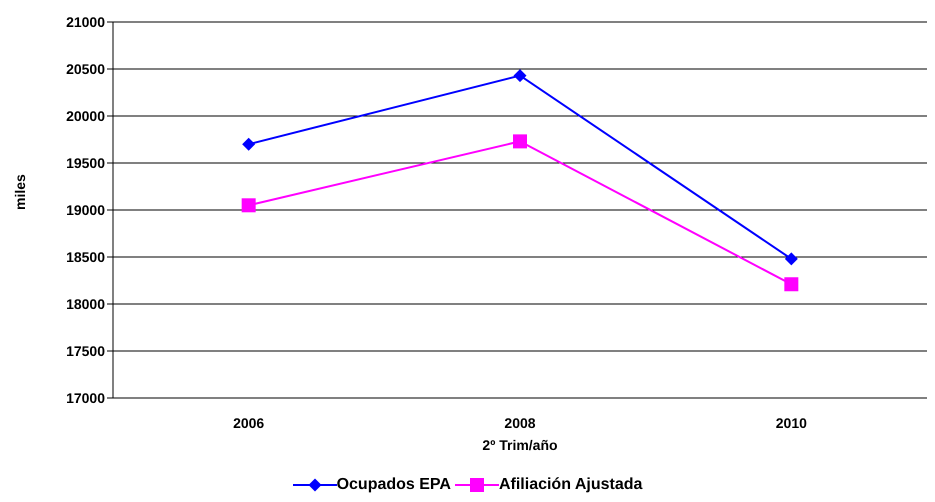  I want to click on y-axis-title: miles, so click(20, 192).